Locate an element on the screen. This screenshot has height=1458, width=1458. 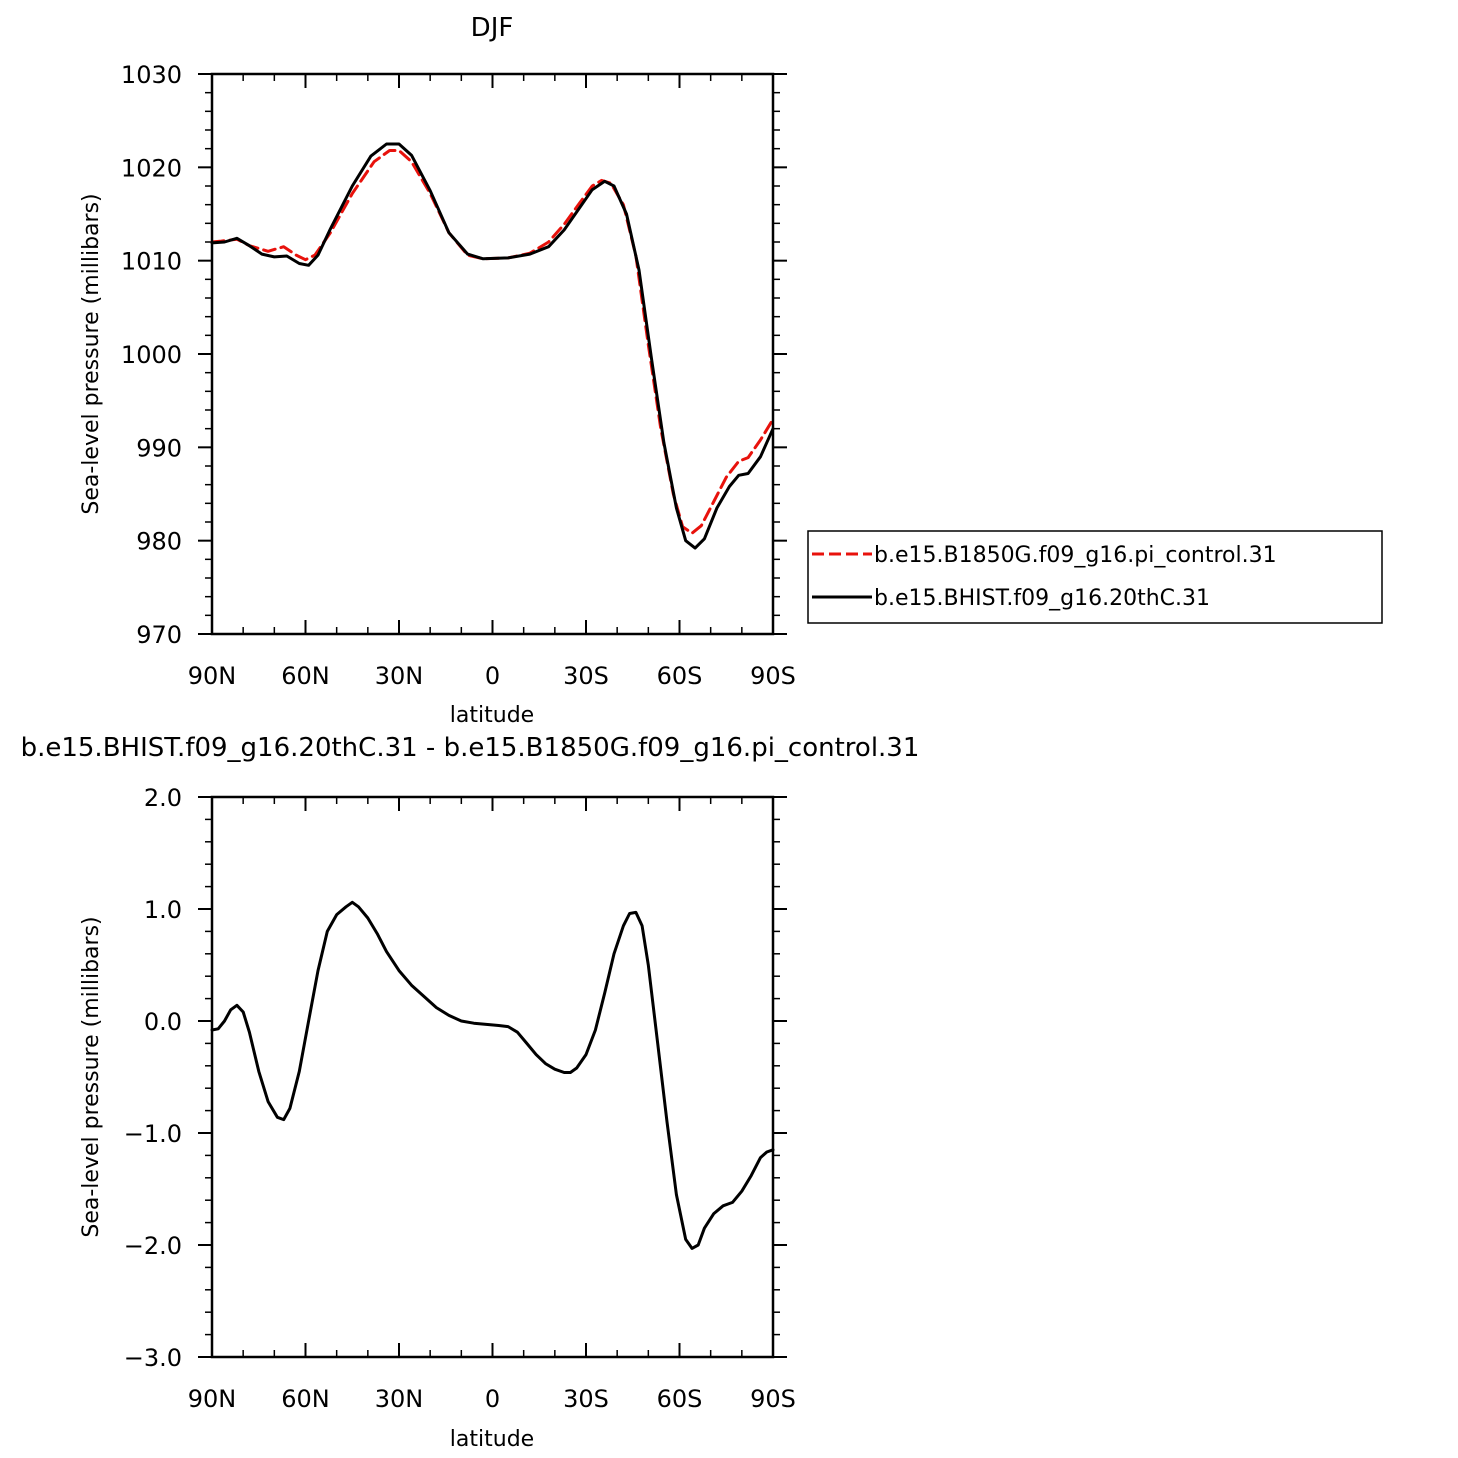
bottom-chart-xtick-label: 30N is located at coordinates (399, 1399).